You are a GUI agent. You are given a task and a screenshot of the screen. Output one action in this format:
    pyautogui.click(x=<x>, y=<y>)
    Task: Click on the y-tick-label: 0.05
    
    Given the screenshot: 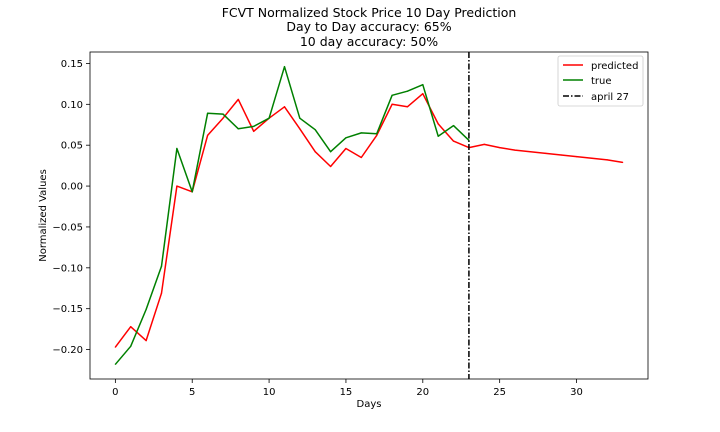 What is the action you would take?
    pyautogui.click(x=72, y=146)
    